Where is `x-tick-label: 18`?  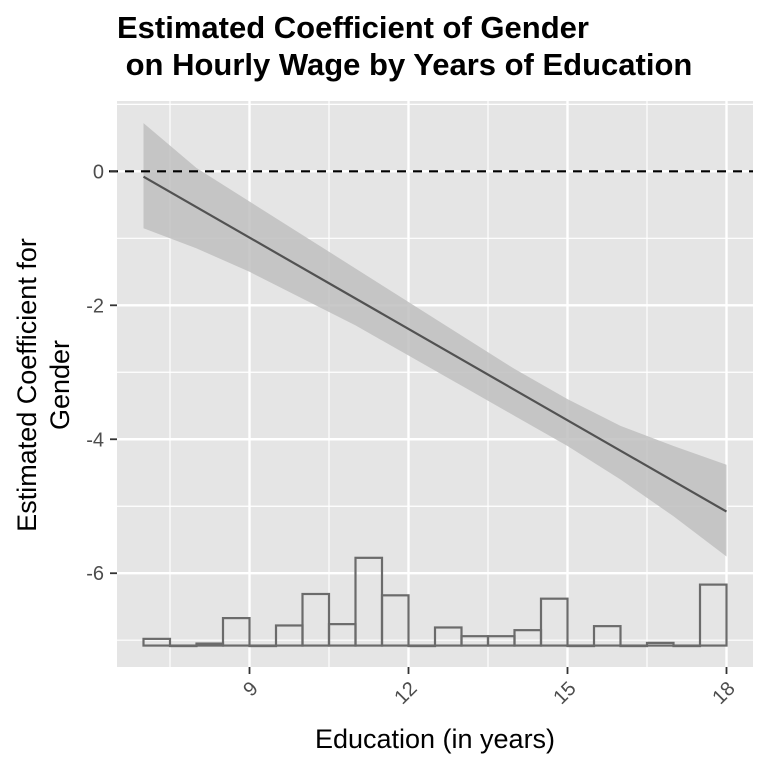 x-tick-label: 18 is located at coordinates (723, 693).